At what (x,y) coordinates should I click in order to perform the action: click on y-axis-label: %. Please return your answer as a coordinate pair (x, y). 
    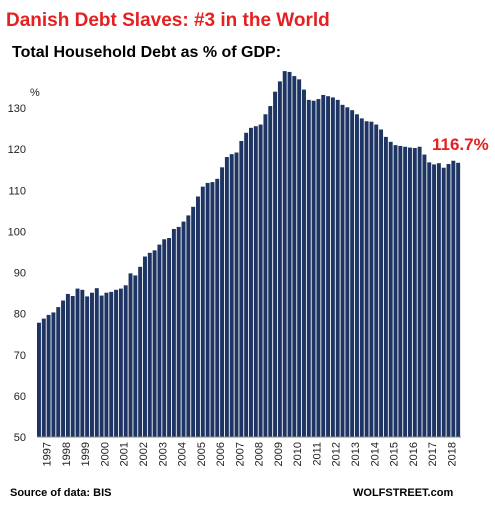
    Looking at the image, I should click on (35, 93).